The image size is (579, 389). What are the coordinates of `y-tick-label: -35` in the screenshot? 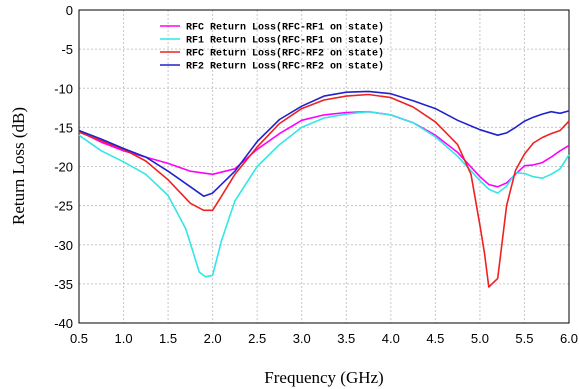 It's located at (63, 284).